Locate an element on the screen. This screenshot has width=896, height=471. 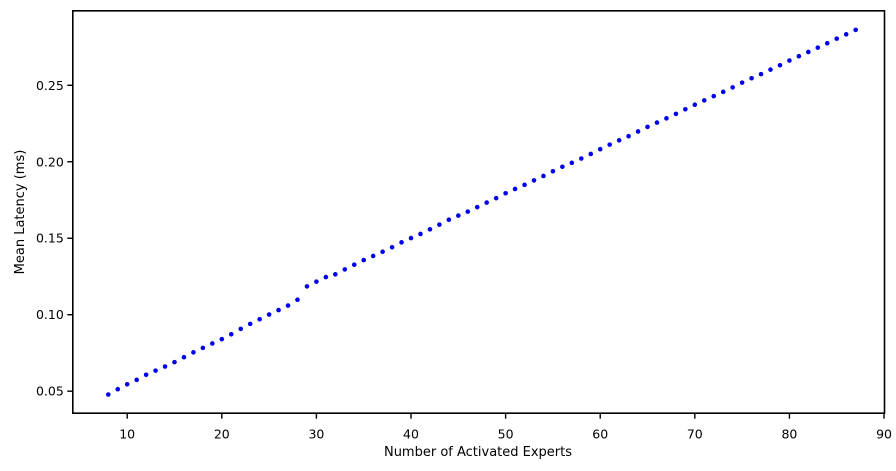
x-tick-label: 70 is located at coordinates (695, 434).